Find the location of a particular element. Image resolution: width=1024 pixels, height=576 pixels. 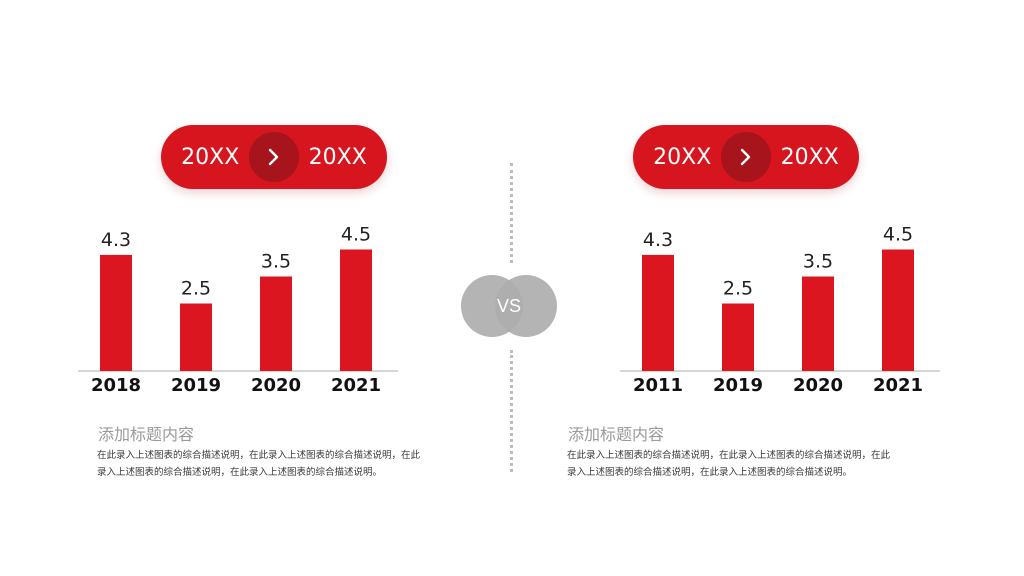

divider-bottom is located at coordinates (513, 411).